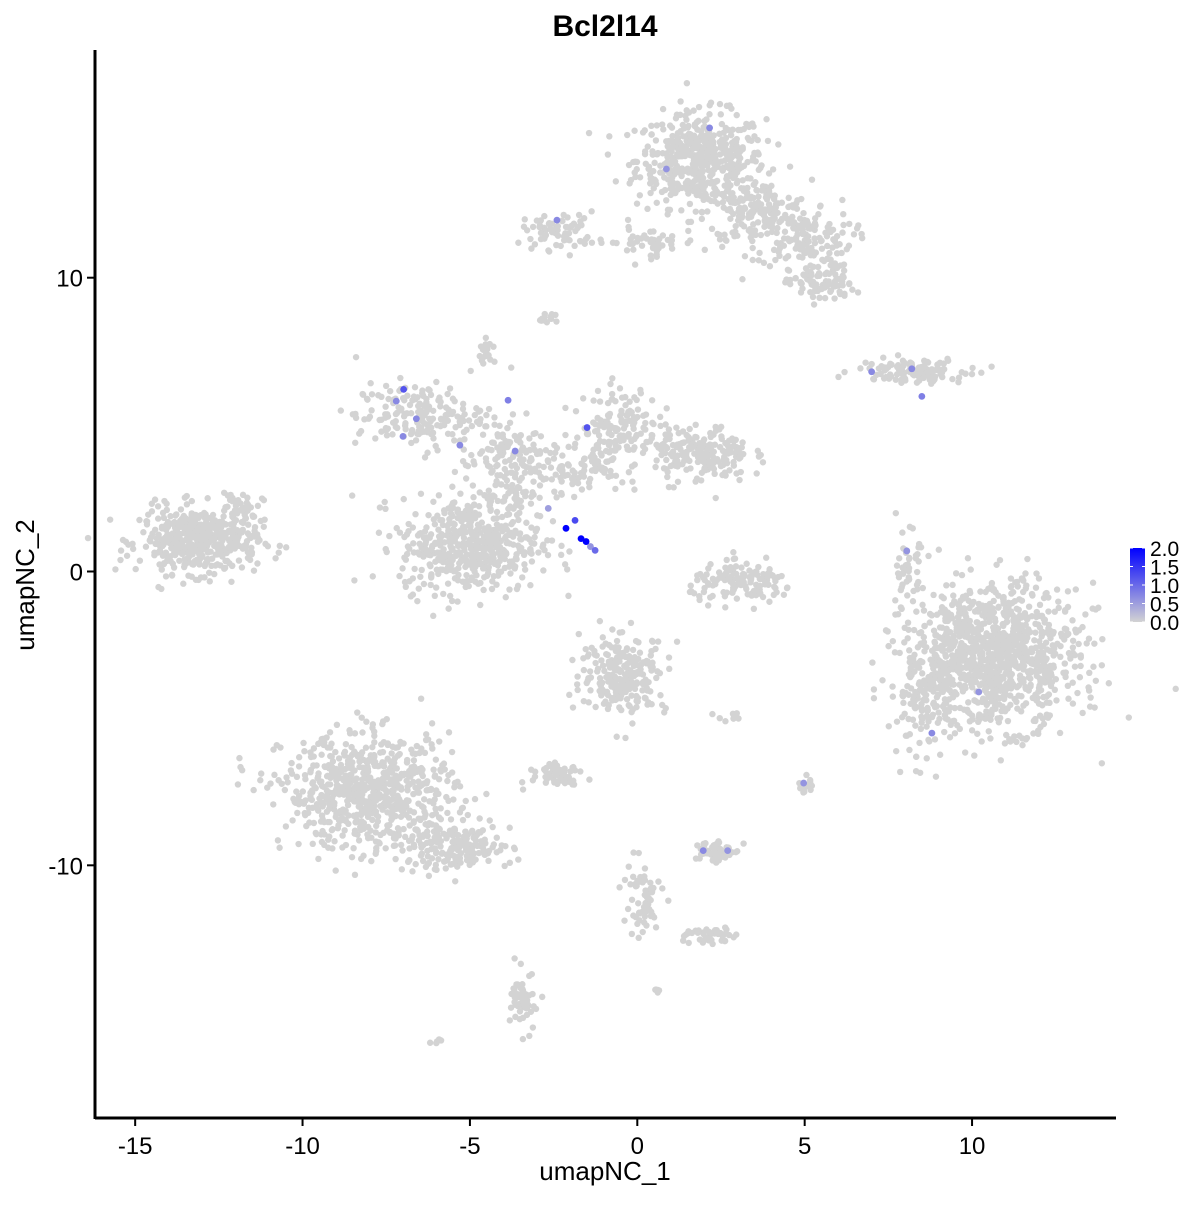 Image resolution: width=1200 pixels, height=1205 pixels. I want to click on chart-title: Bcl2l14, so click(604, 26).